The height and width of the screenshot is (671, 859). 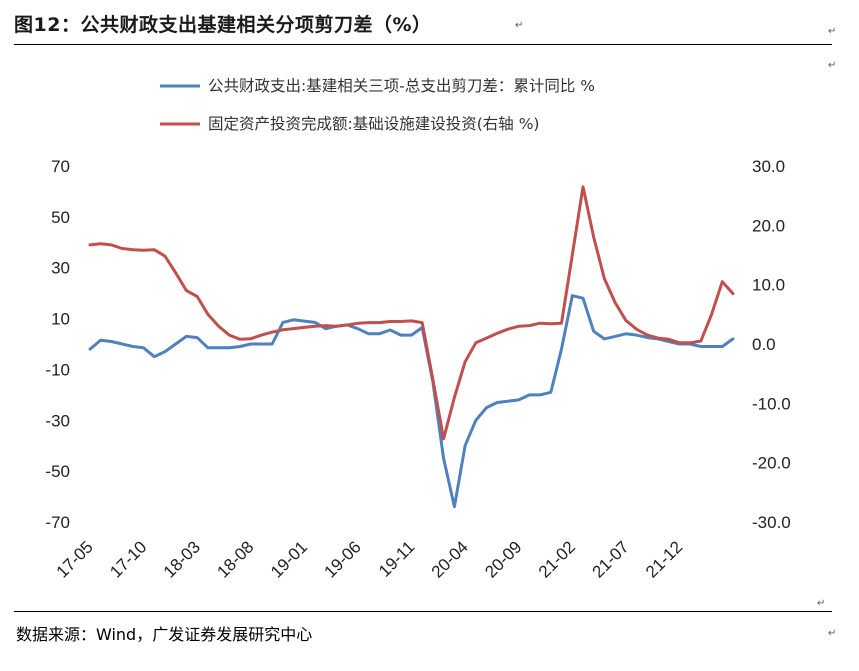 What do you see at coordinates (396, 558) in the screenshot?
I see `x-tick-label: 19-11` at bounding box center [396, 558].